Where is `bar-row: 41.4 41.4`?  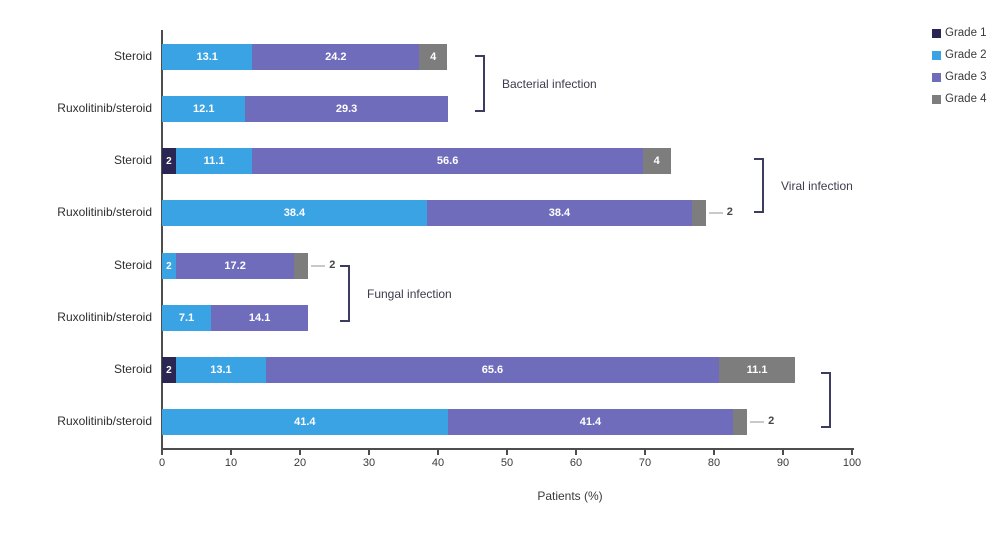 bar-row: 41.4 41.4 is located at coordinates (455, 422).